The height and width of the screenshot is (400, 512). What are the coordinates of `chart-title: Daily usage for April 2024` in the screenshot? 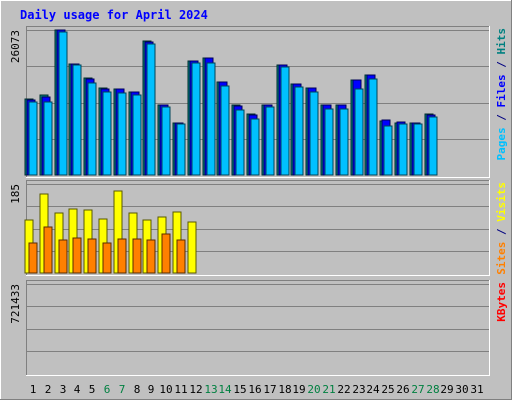 It's located at (114, 15).